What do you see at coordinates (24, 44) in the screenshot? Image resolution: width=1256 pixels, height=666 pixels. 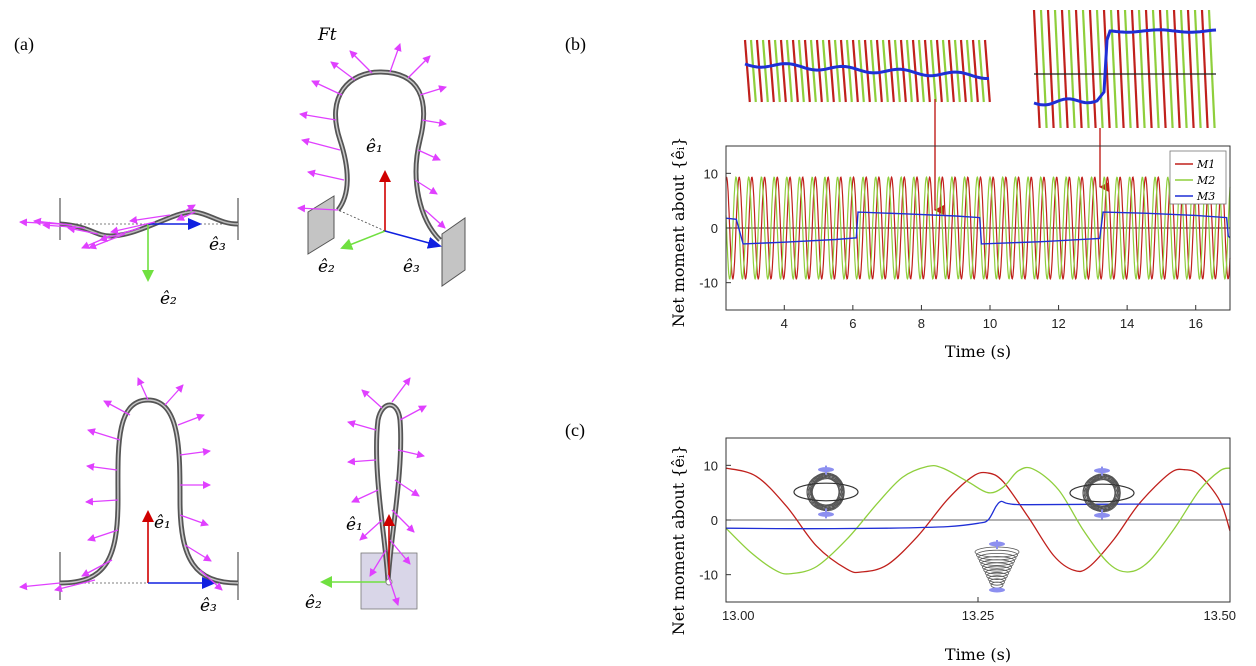 I see `panel-label-a: (a)` at bounding box center [24, 44].